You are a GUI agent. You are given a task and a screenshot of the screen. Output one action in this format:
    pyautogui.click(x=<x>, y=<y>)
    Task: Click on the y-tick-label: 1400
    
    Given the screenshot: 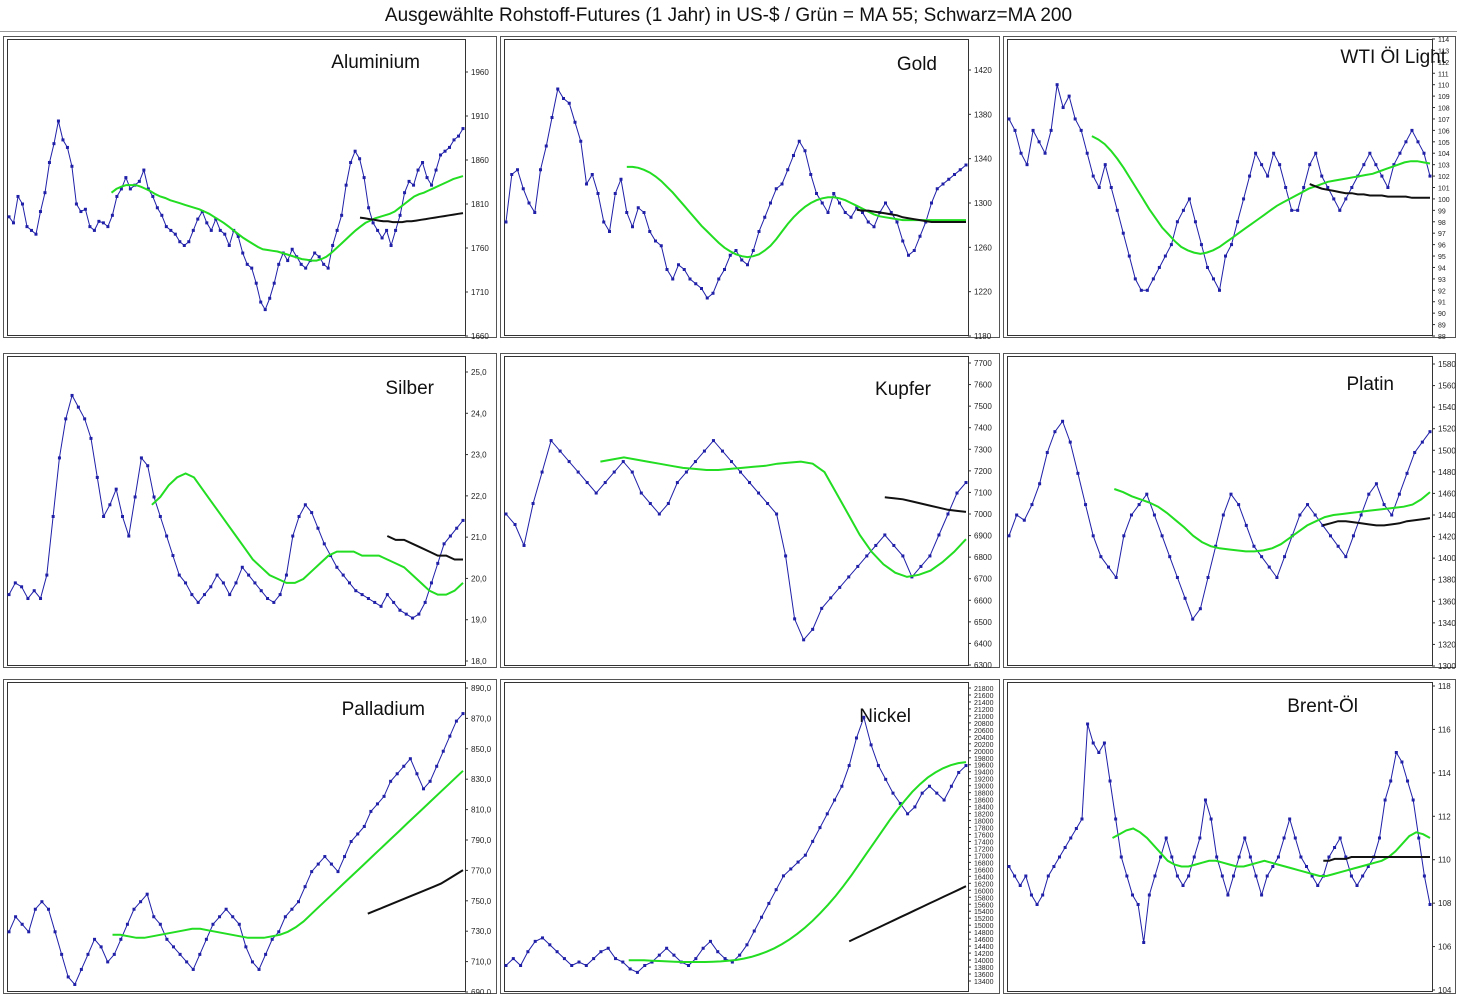 What is the action you would take?
    pyautogui.click(x=1447, y=558)
    